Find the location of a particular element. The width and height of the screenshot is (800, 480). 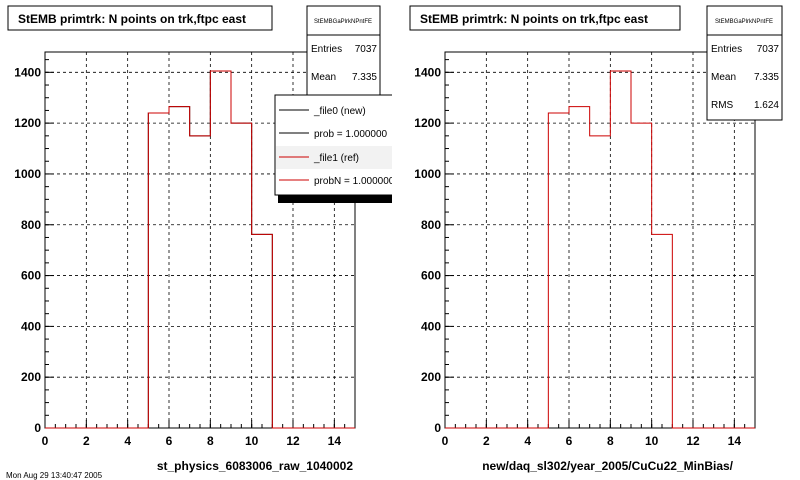

left-title: StEMB primtrk: N points on trk,ftpc east is located at coordinates (132, 19).